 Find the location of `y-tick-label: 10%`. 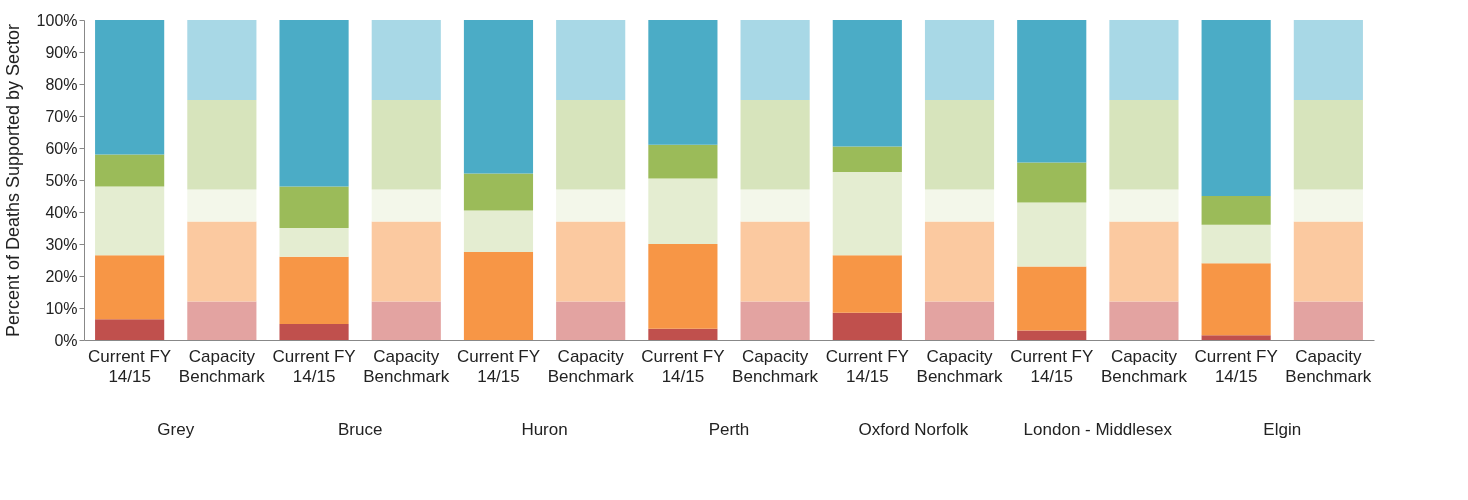

y-tick-label: 10% is located at coordinates (61, 308).